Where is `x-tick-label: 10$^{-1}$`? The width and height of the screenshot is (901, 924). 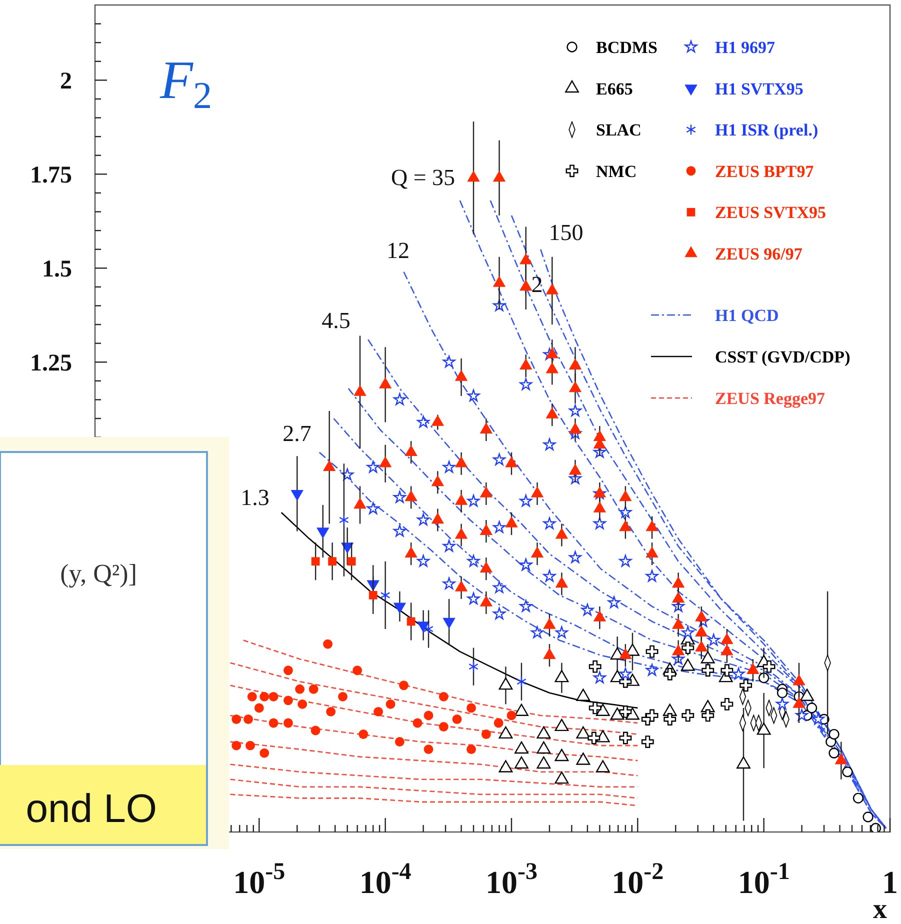
x-tick-label: 10$^{-1}$ is located at coordinates (764, 879).